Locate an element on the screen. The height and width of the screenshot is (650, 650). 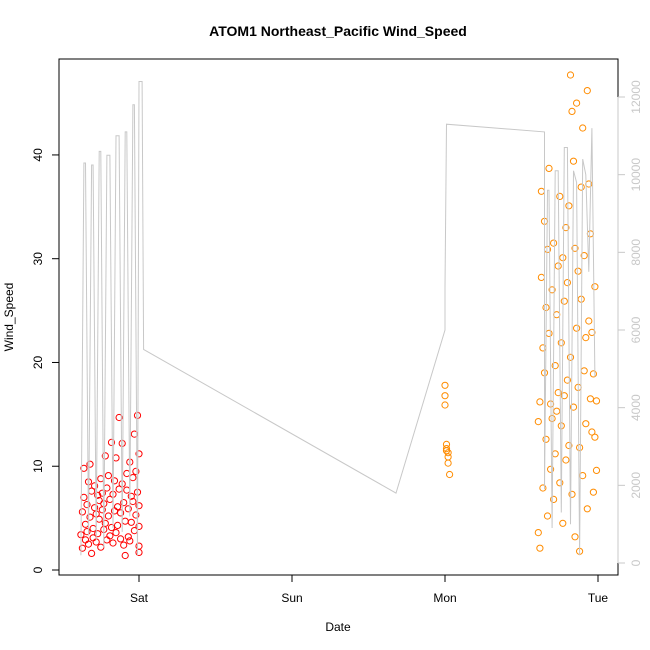
y-tick-label: 10 is located at coordinates (38, 466).